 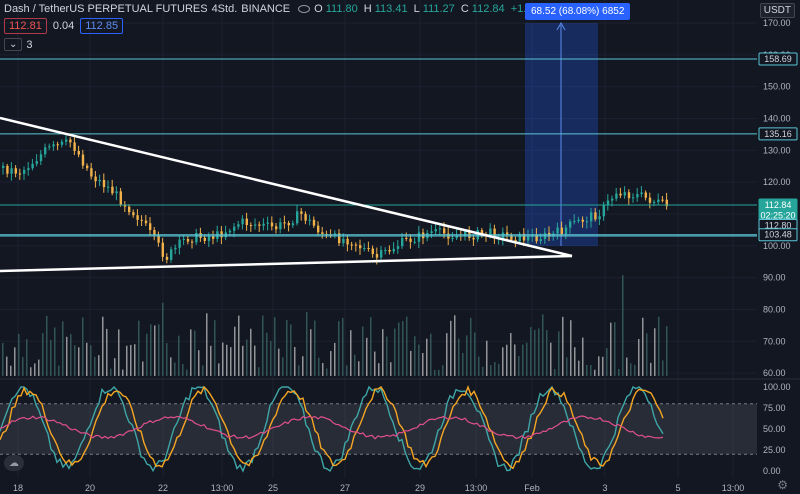 I want to click on price-tag-label: 103.48, so click(x=778, y=235).